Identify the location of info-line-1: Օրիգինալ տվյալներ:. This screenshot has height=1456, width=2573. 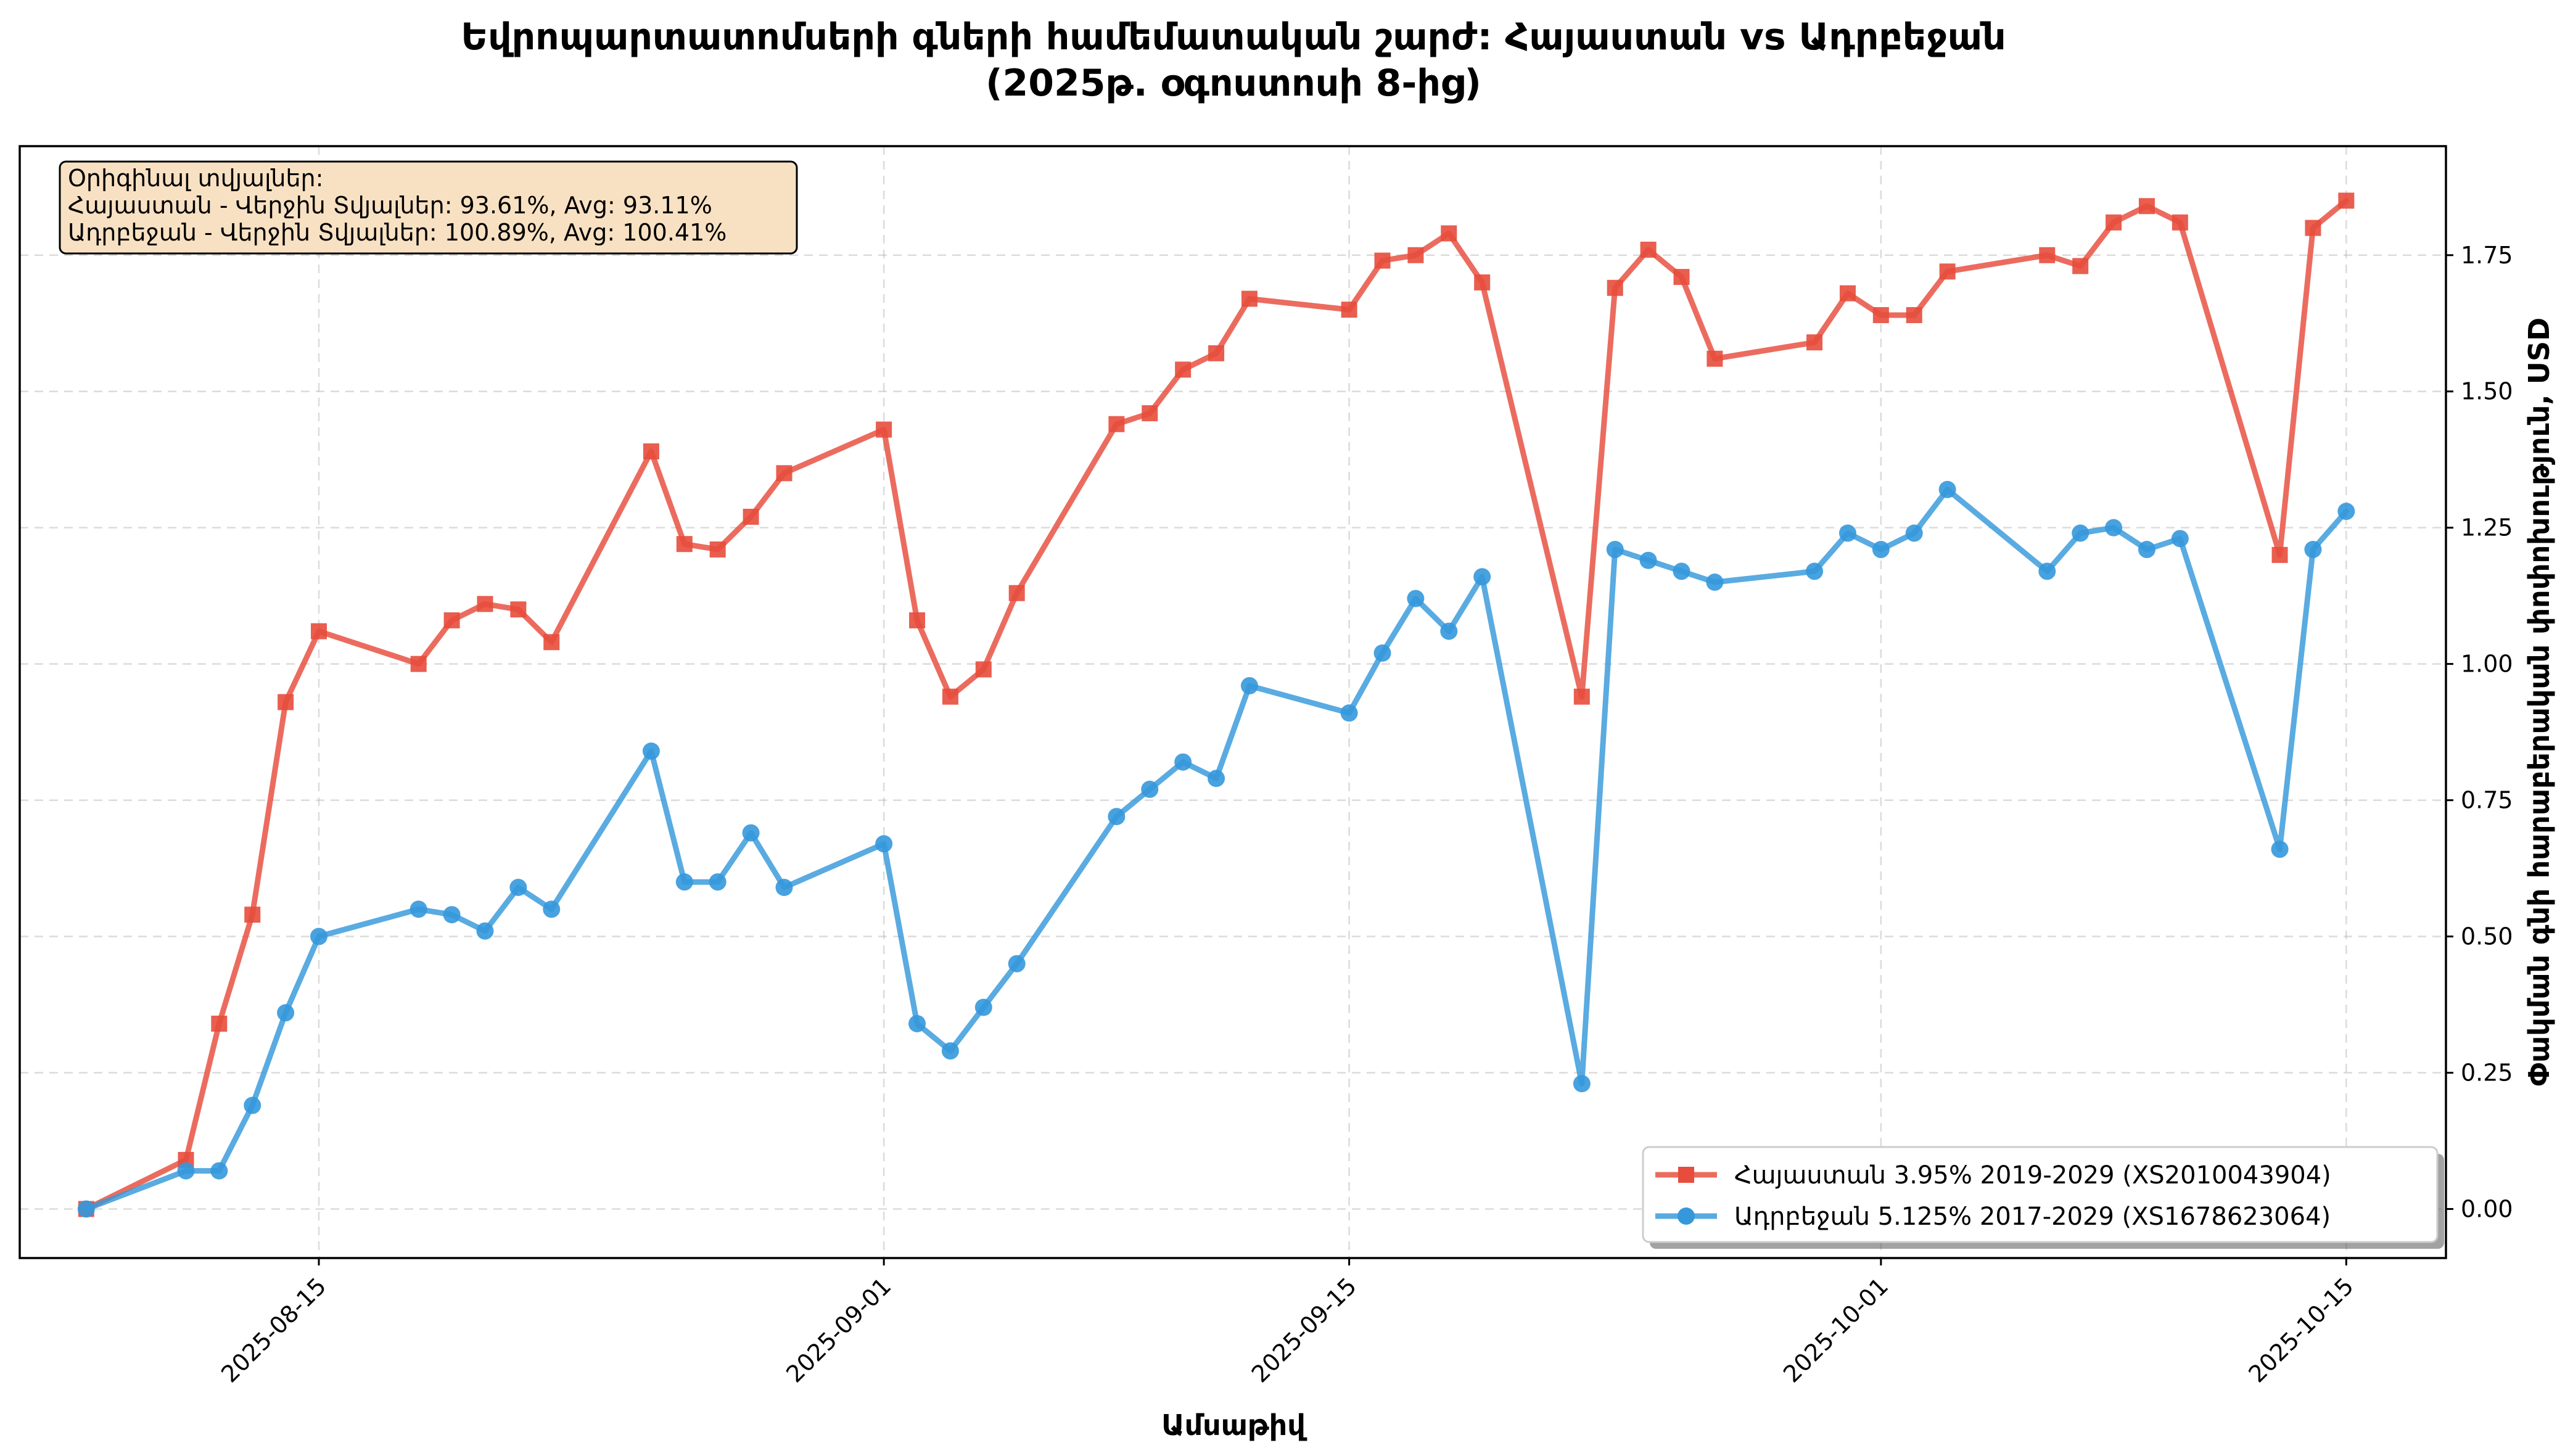
(195, 178).